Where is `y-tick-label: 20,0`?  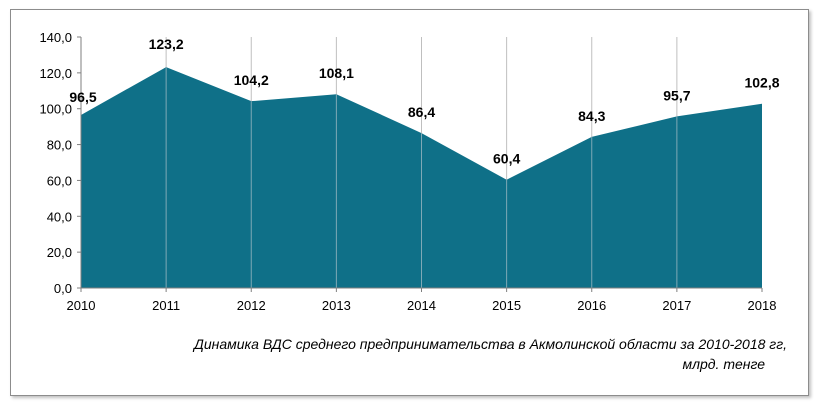
y-tick-label: 20,0 is located at coordinates (59, 252).